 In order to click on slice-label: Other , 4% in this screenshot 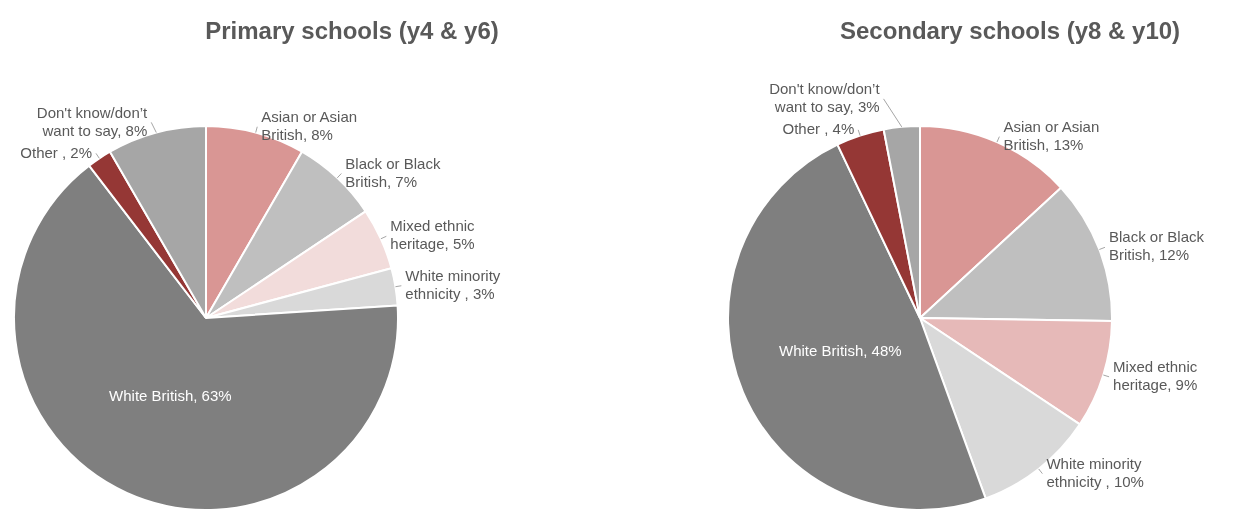, I will do `click(818, 129)`.